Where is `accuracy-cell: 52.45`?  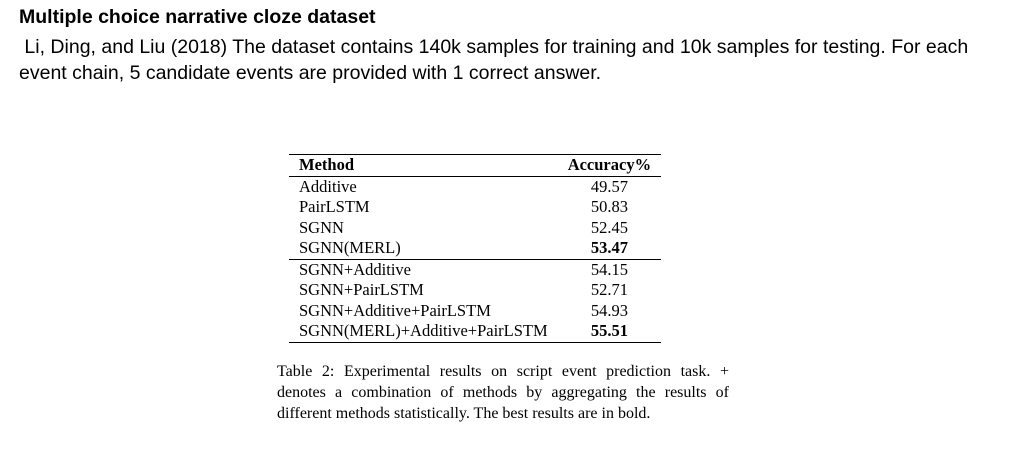
accuracy-cell: 52.45 is located at coordinates (609, 227).